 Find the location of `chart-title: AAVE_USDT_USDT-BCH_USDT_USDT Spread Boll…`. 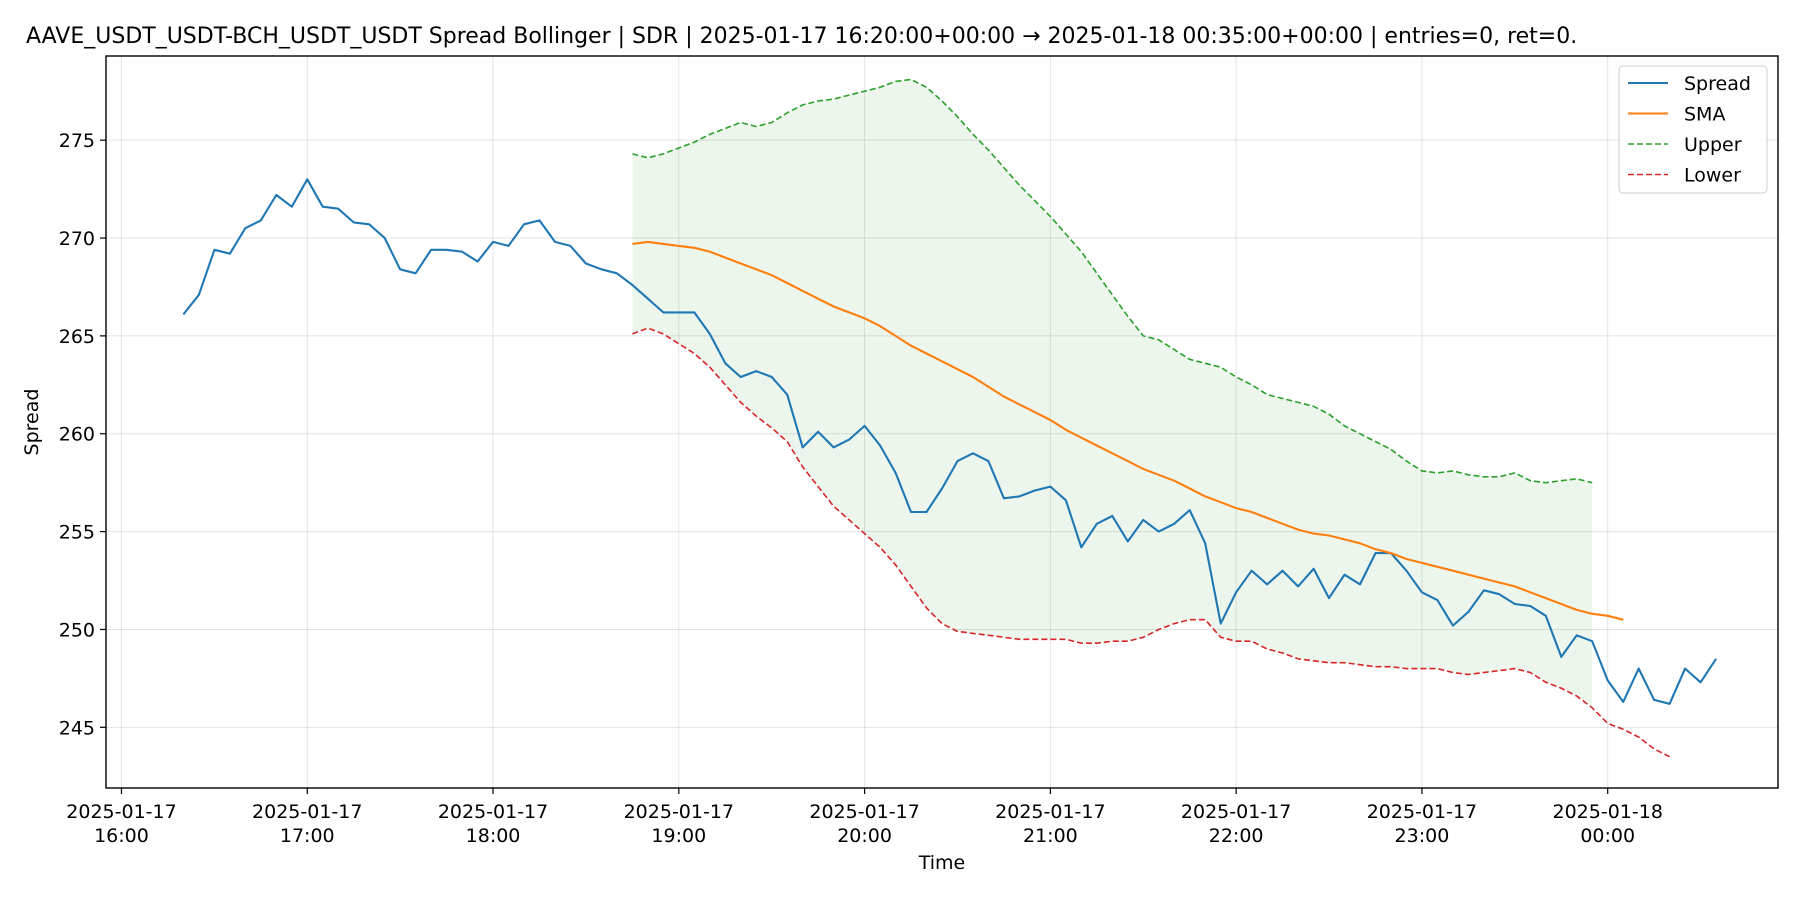

chart-title: AAVE_USDT_USDT-BCH_USDT_USDT Spread Boll… is located at coordinates (801, 36).